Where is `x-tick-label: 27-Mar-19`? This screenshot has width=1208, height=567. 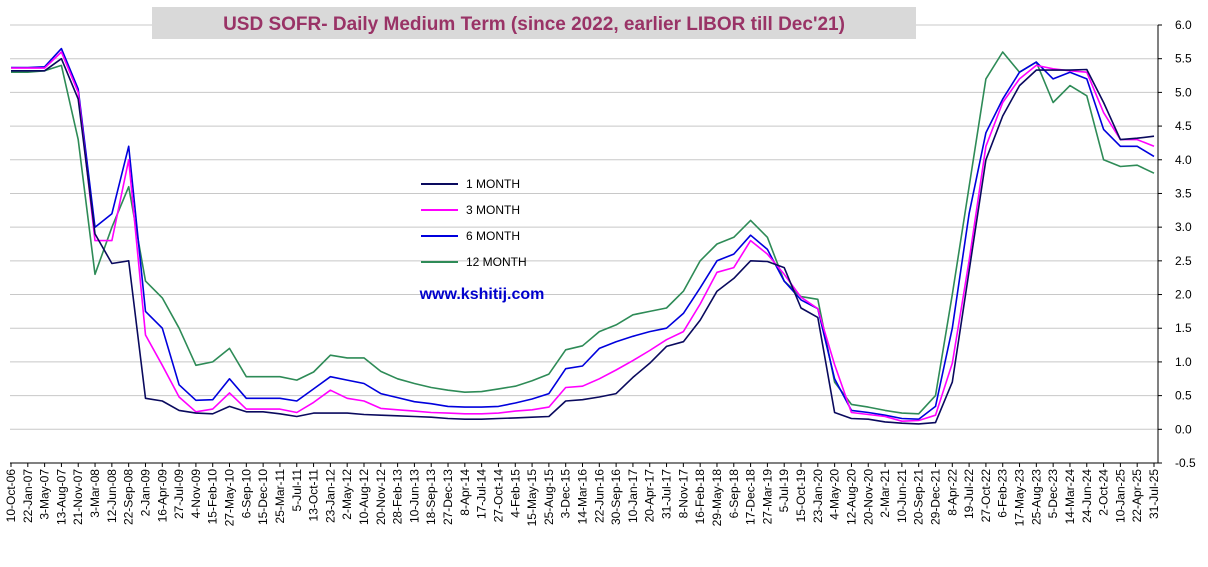
x-tick-label: 27-Mar-19 is located at coordinates (767, 497).